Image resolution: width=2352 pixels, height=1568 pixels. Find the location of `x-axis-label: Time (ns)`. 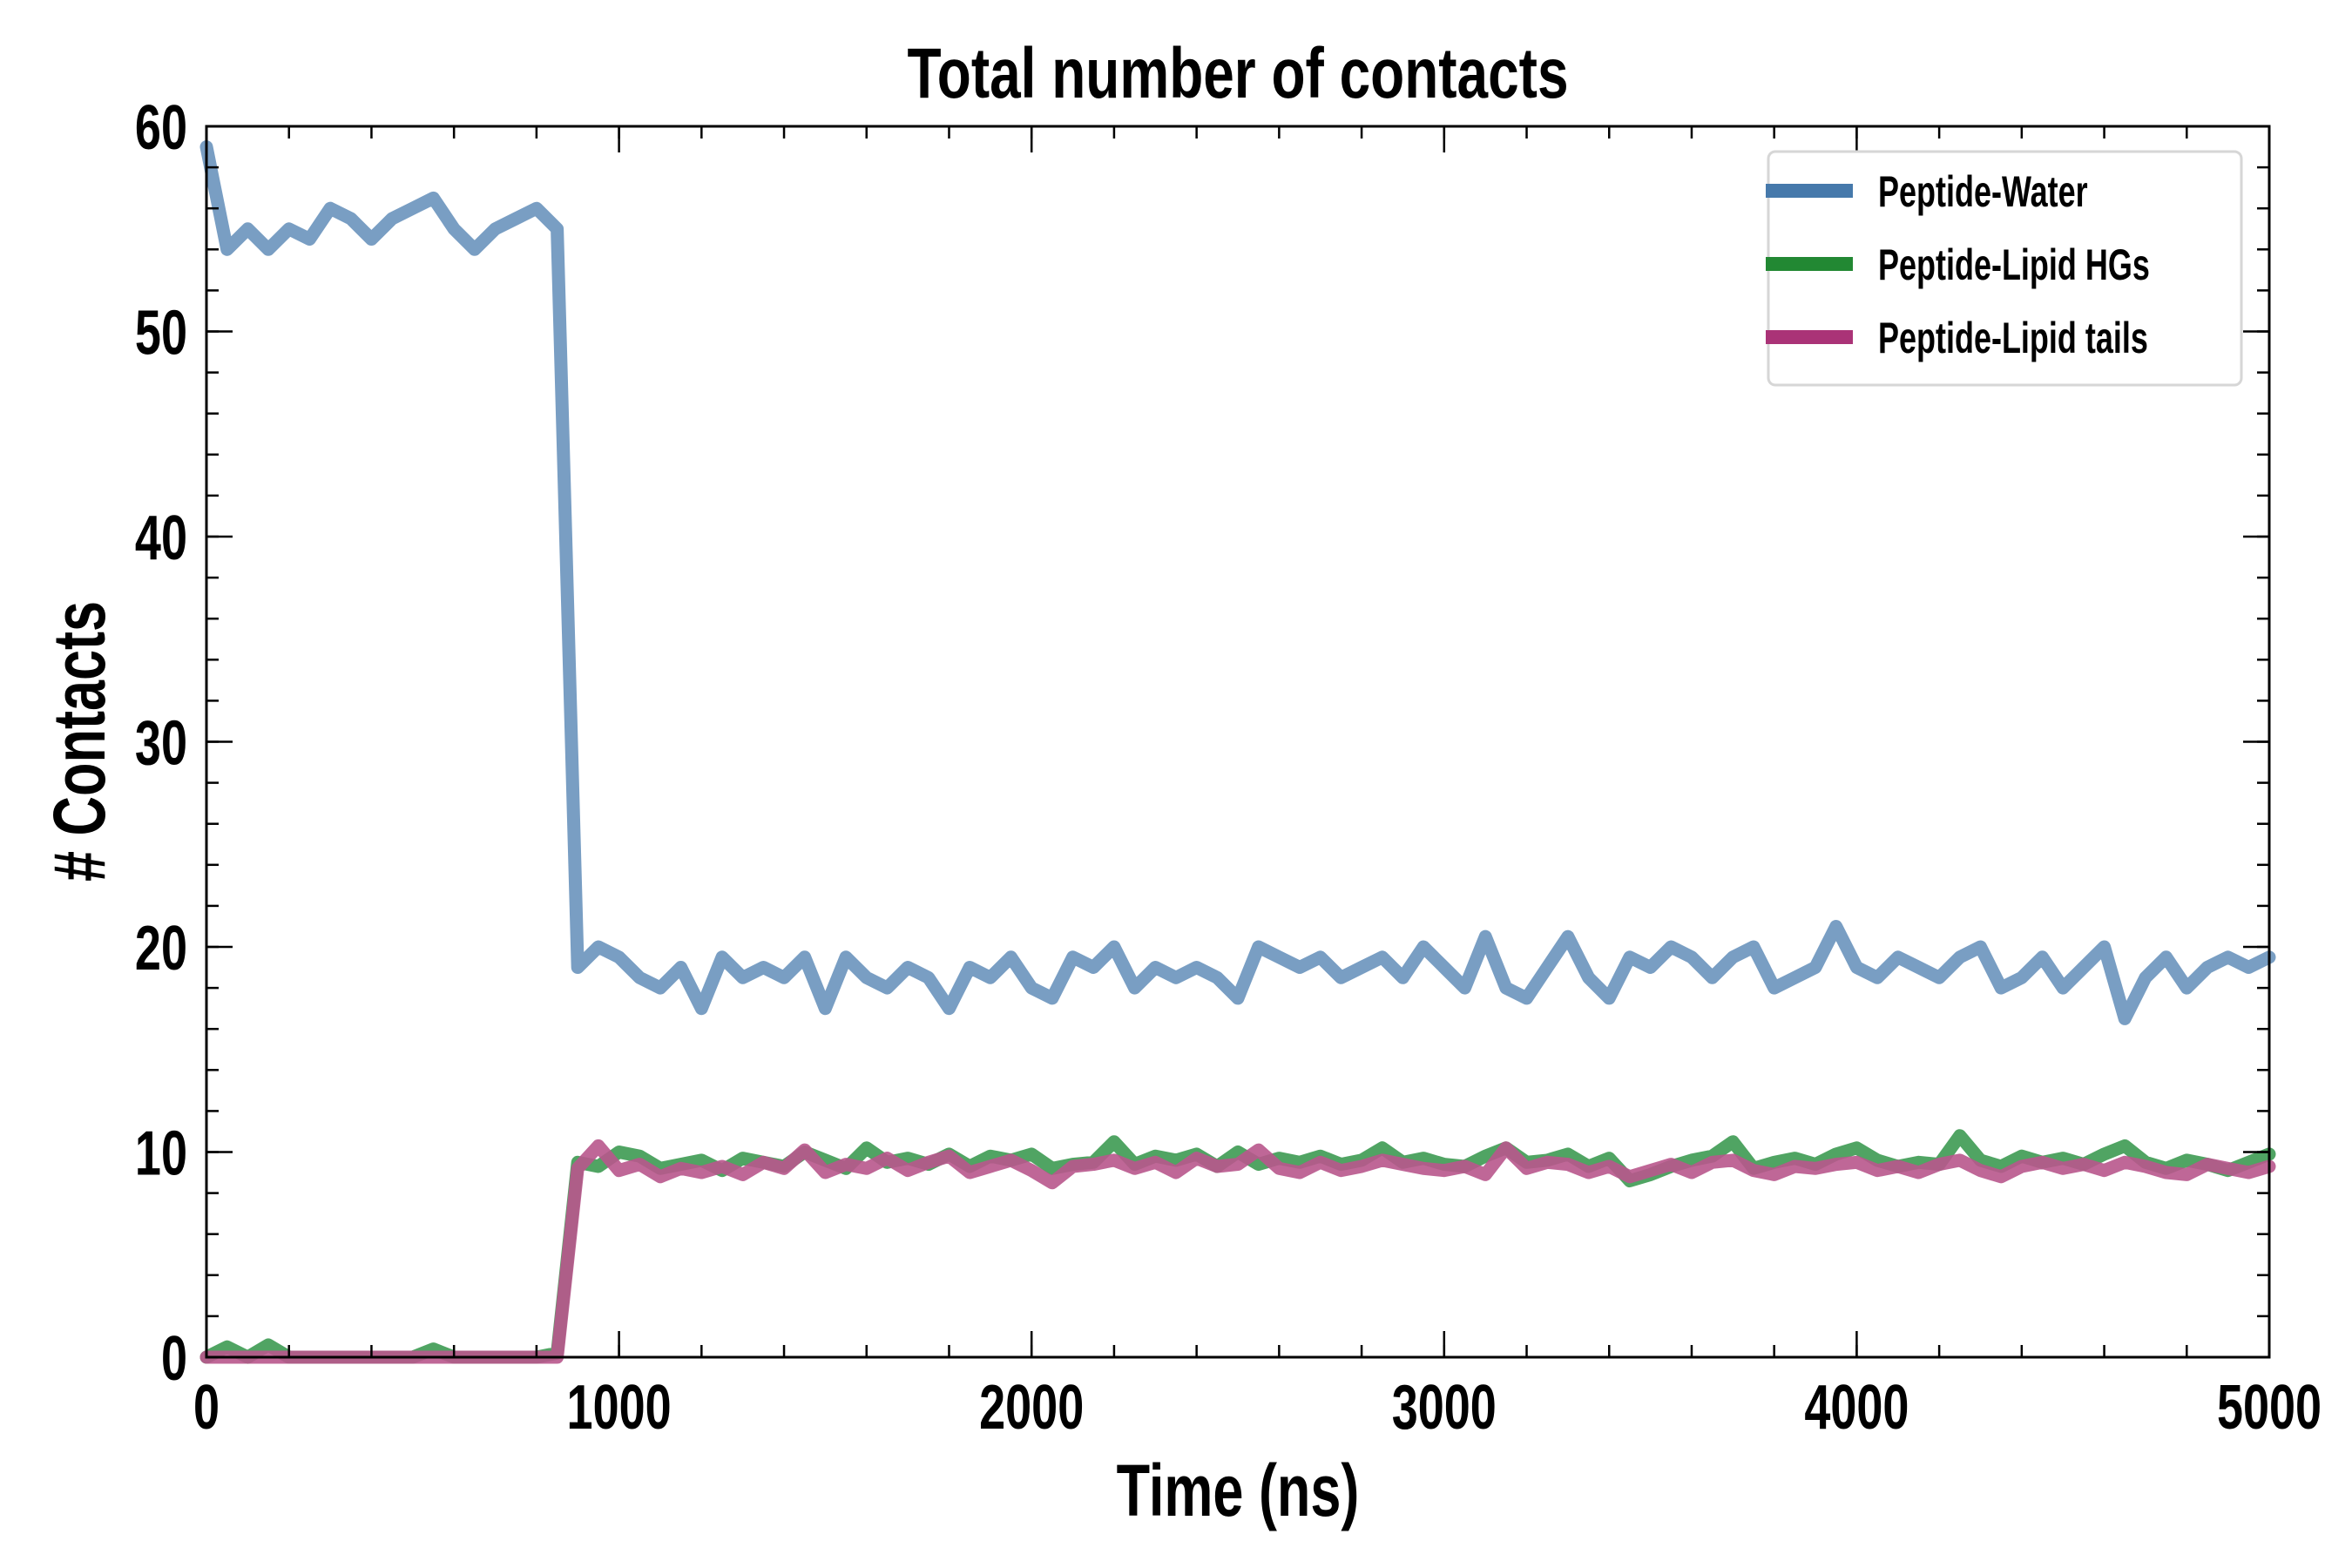

x-axis-label: Time (ns) is located at coordinates (1238, 1490).